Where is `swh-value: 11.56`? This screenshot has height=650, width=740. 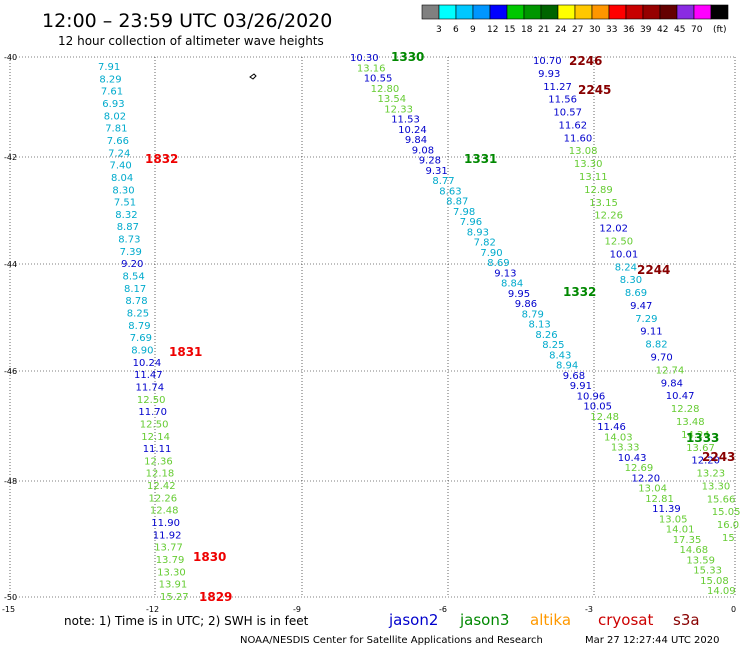 swh-value: 11.56 is located at coordinates (562, 100).